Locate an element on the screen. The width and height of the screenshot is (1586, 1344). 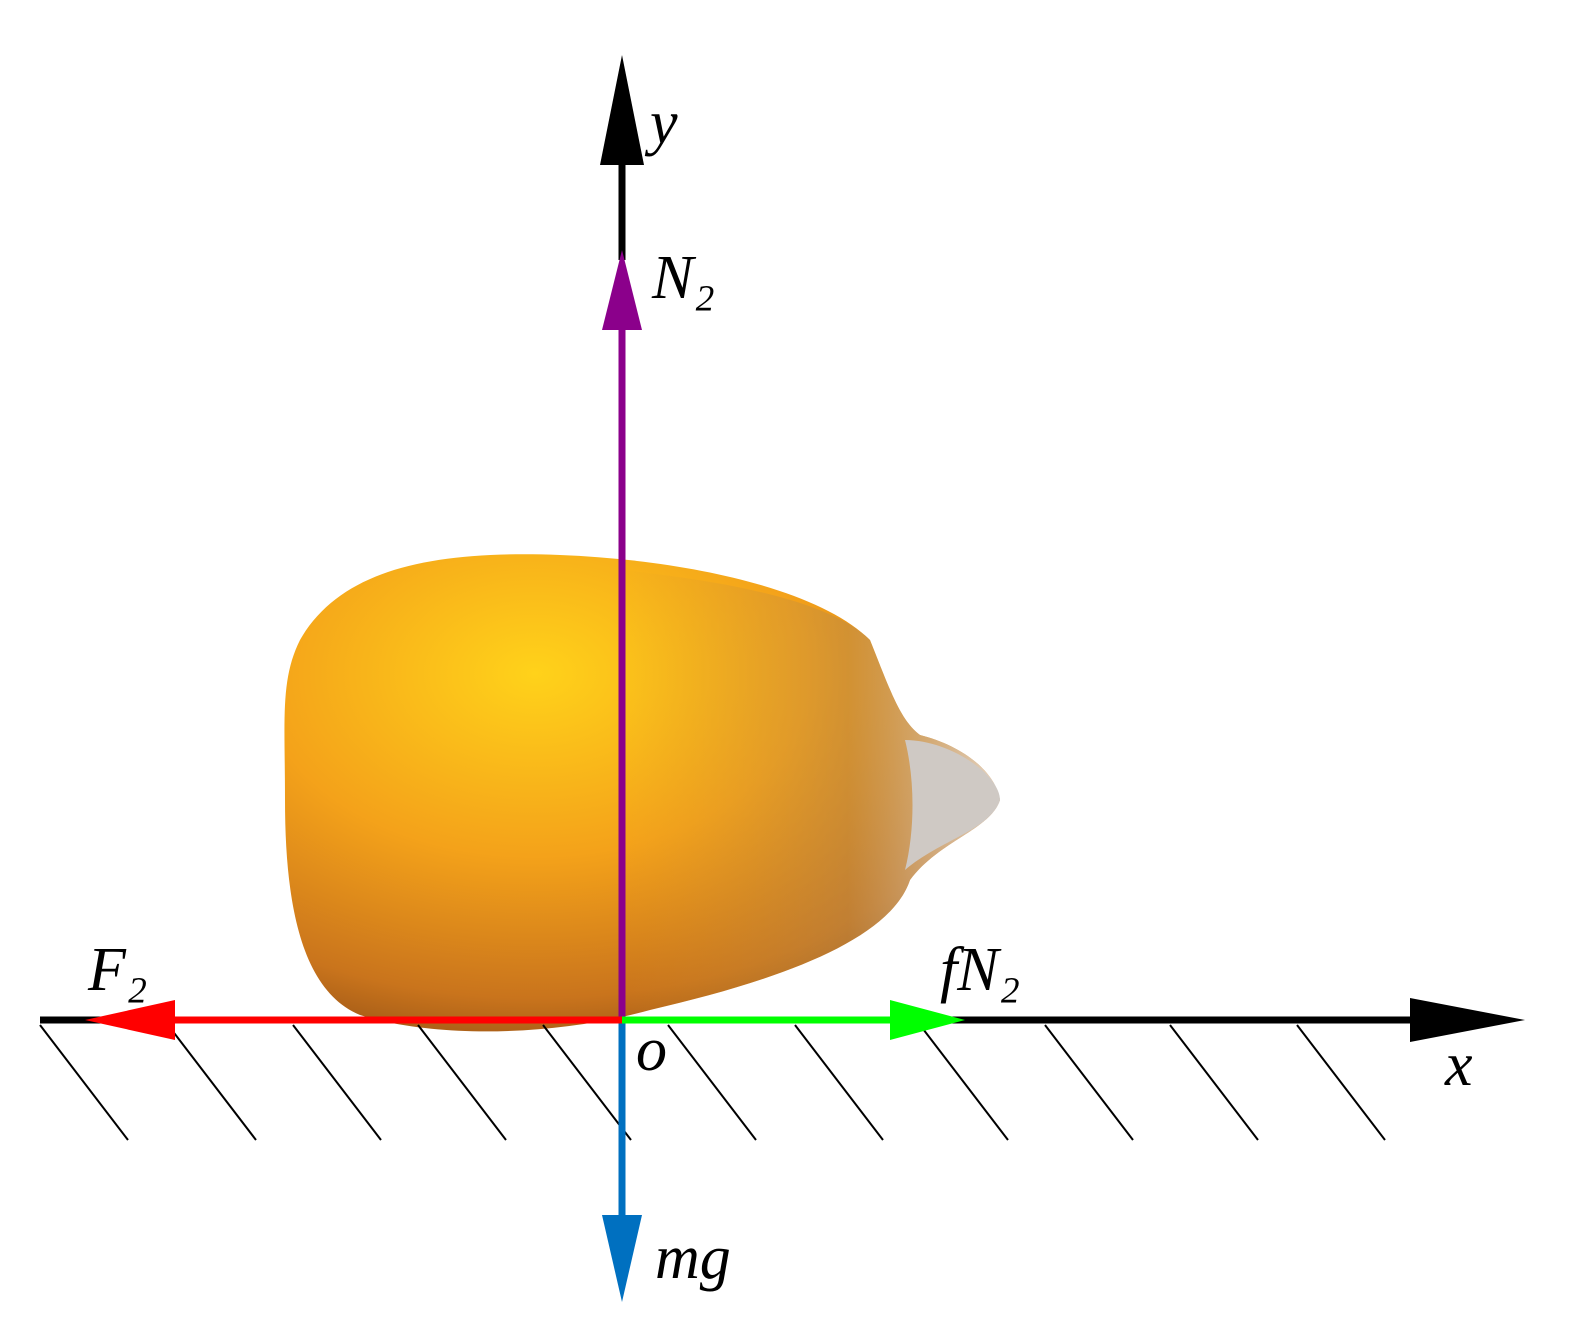
kernel-shade is located at coordinates (810, 792).